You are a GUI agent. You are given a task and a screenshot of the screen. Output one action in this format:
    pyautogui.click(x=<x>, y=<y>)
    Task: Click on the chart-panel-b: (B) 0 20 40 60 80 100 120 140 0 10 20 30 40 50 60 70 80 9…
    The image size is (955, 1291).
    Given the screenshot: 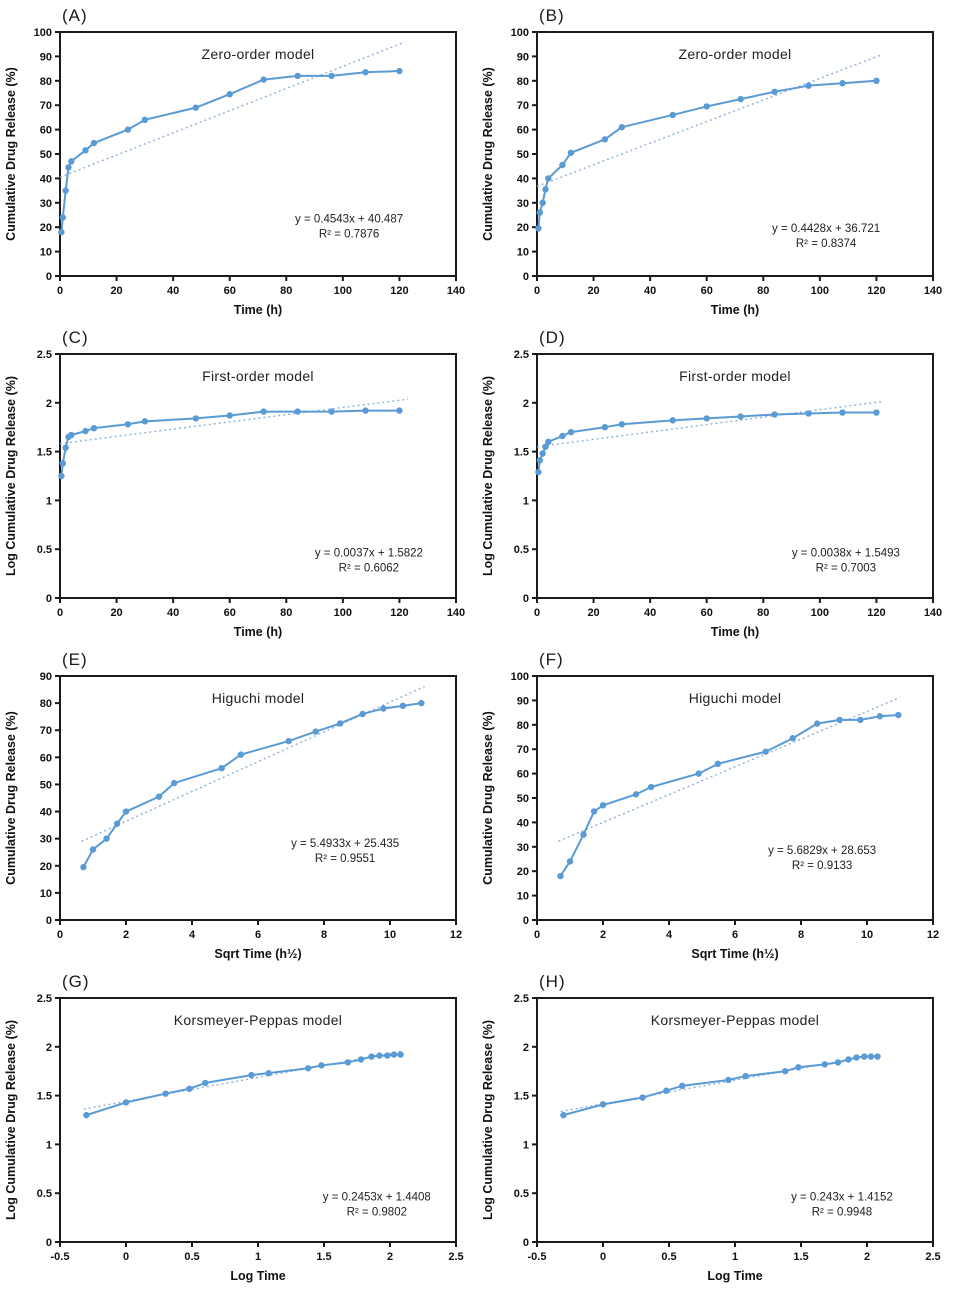 What is the action you would take?
    pyautogui.click(x=716, y=161)
    